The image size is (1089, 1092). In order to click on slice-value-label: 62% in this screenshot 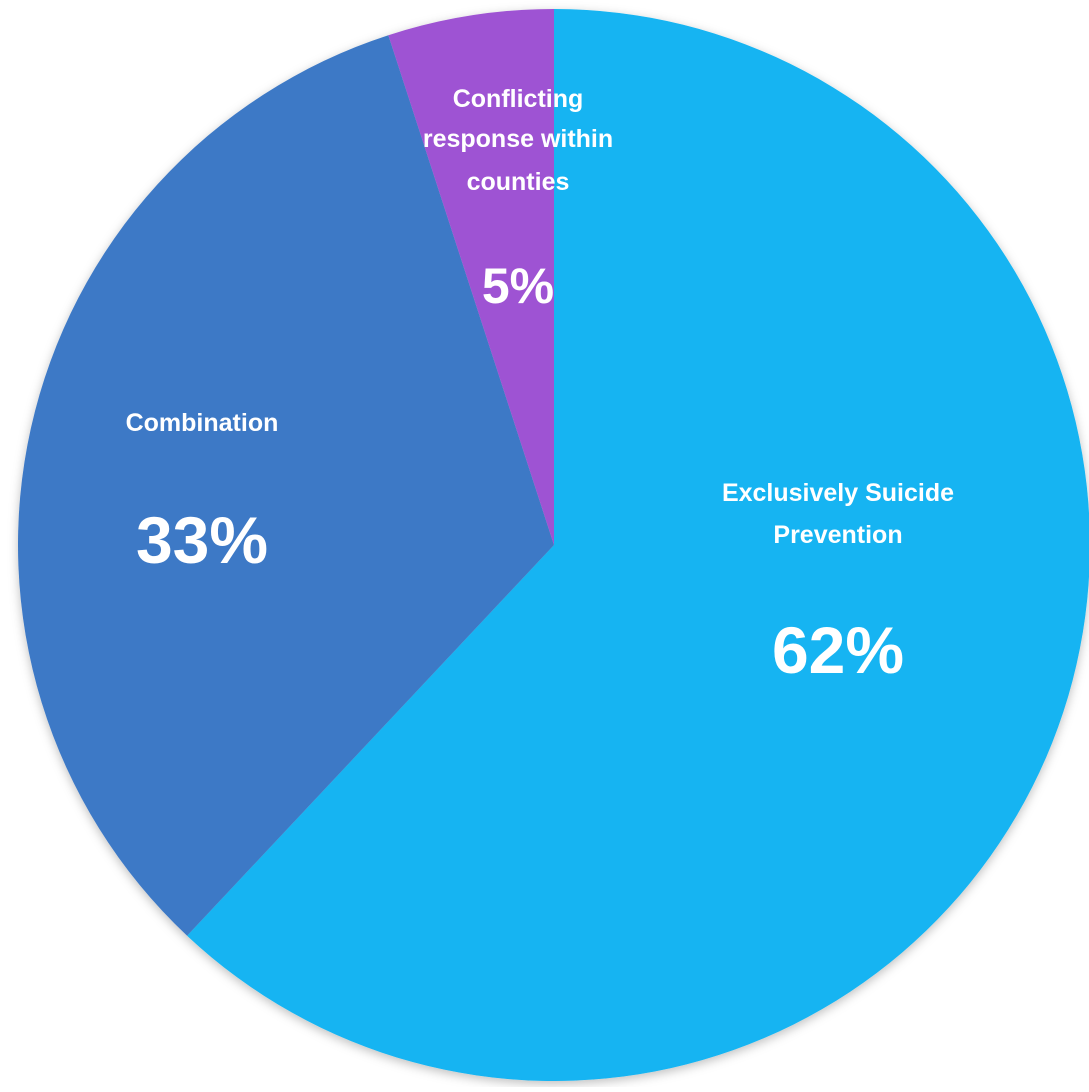, I will do `click(838, 650)`.